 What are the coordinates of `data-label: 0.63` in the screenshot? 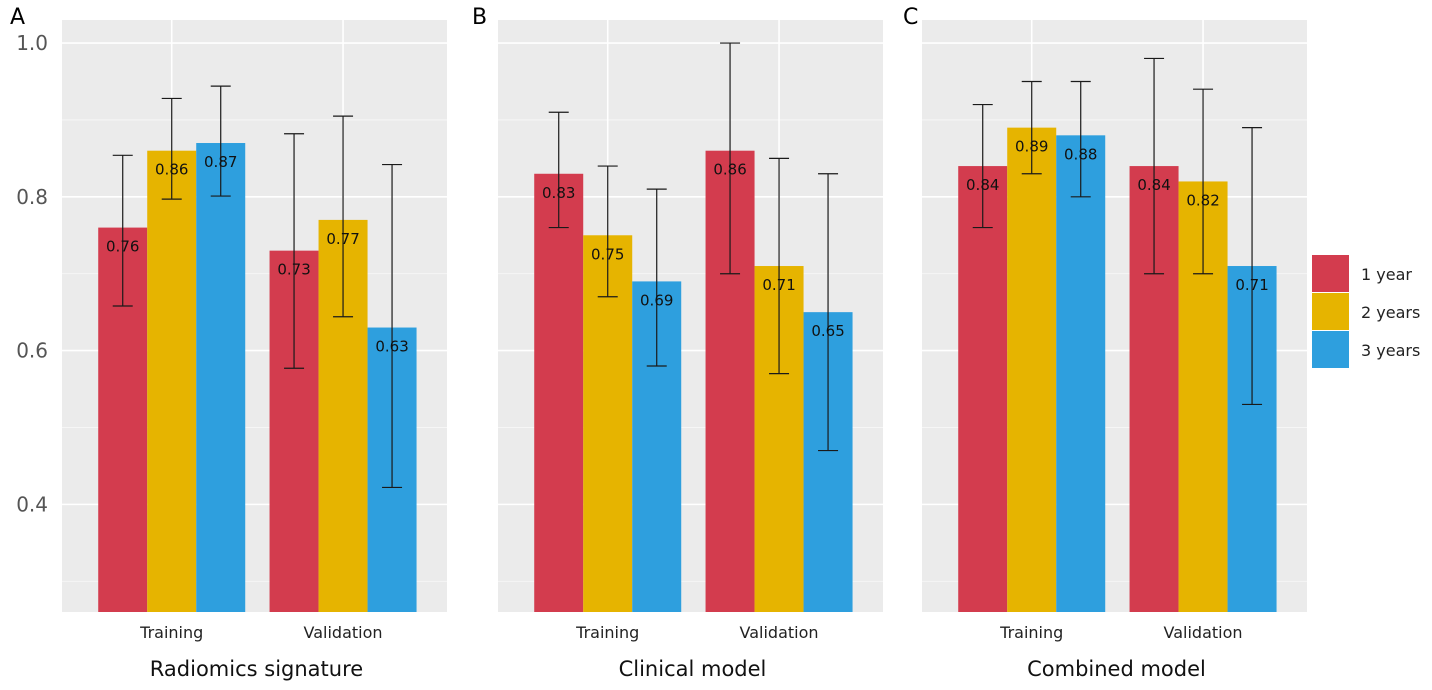 It's located at (391, 347).